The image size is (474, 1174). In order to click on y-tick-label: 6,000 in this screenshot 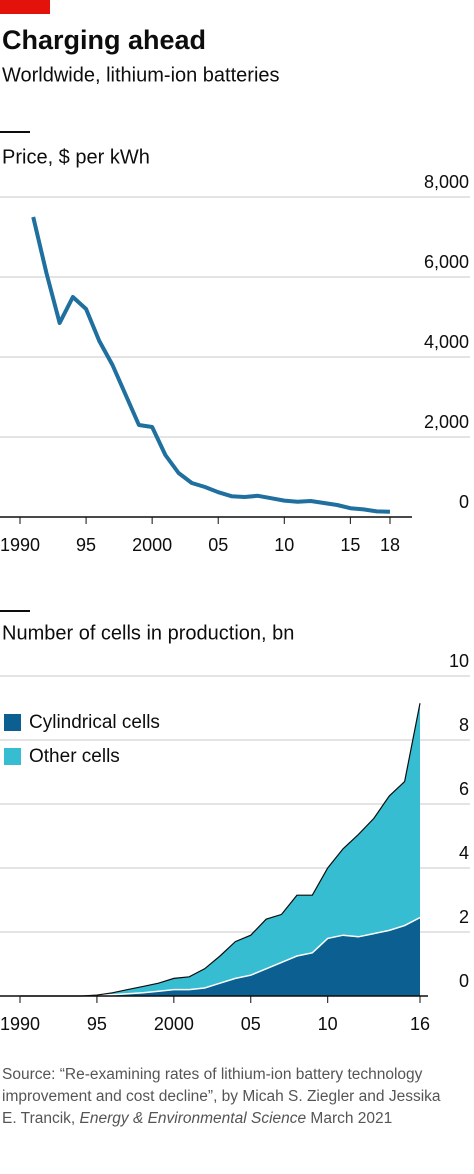, I will do `click(446, 262)`.